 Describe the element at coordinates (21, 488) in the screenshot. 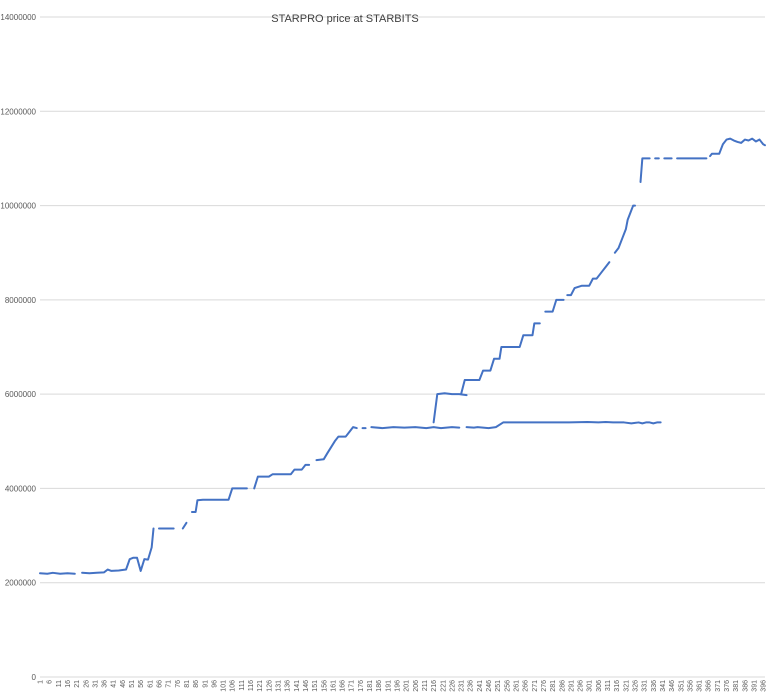

I see `y-tick-label: 4000000` at that location.